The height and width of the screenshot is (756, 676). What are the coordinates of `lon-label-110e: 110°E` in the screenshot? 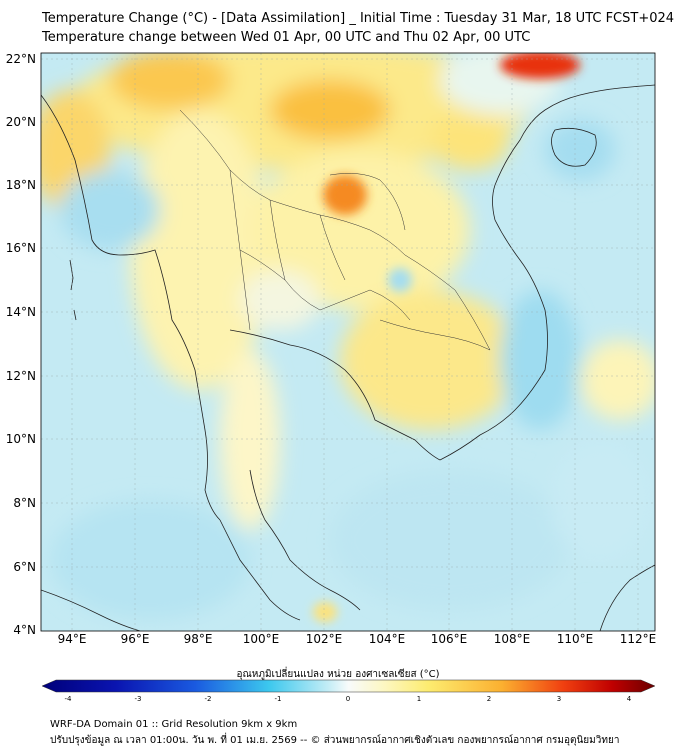 It's located at (575, 639).